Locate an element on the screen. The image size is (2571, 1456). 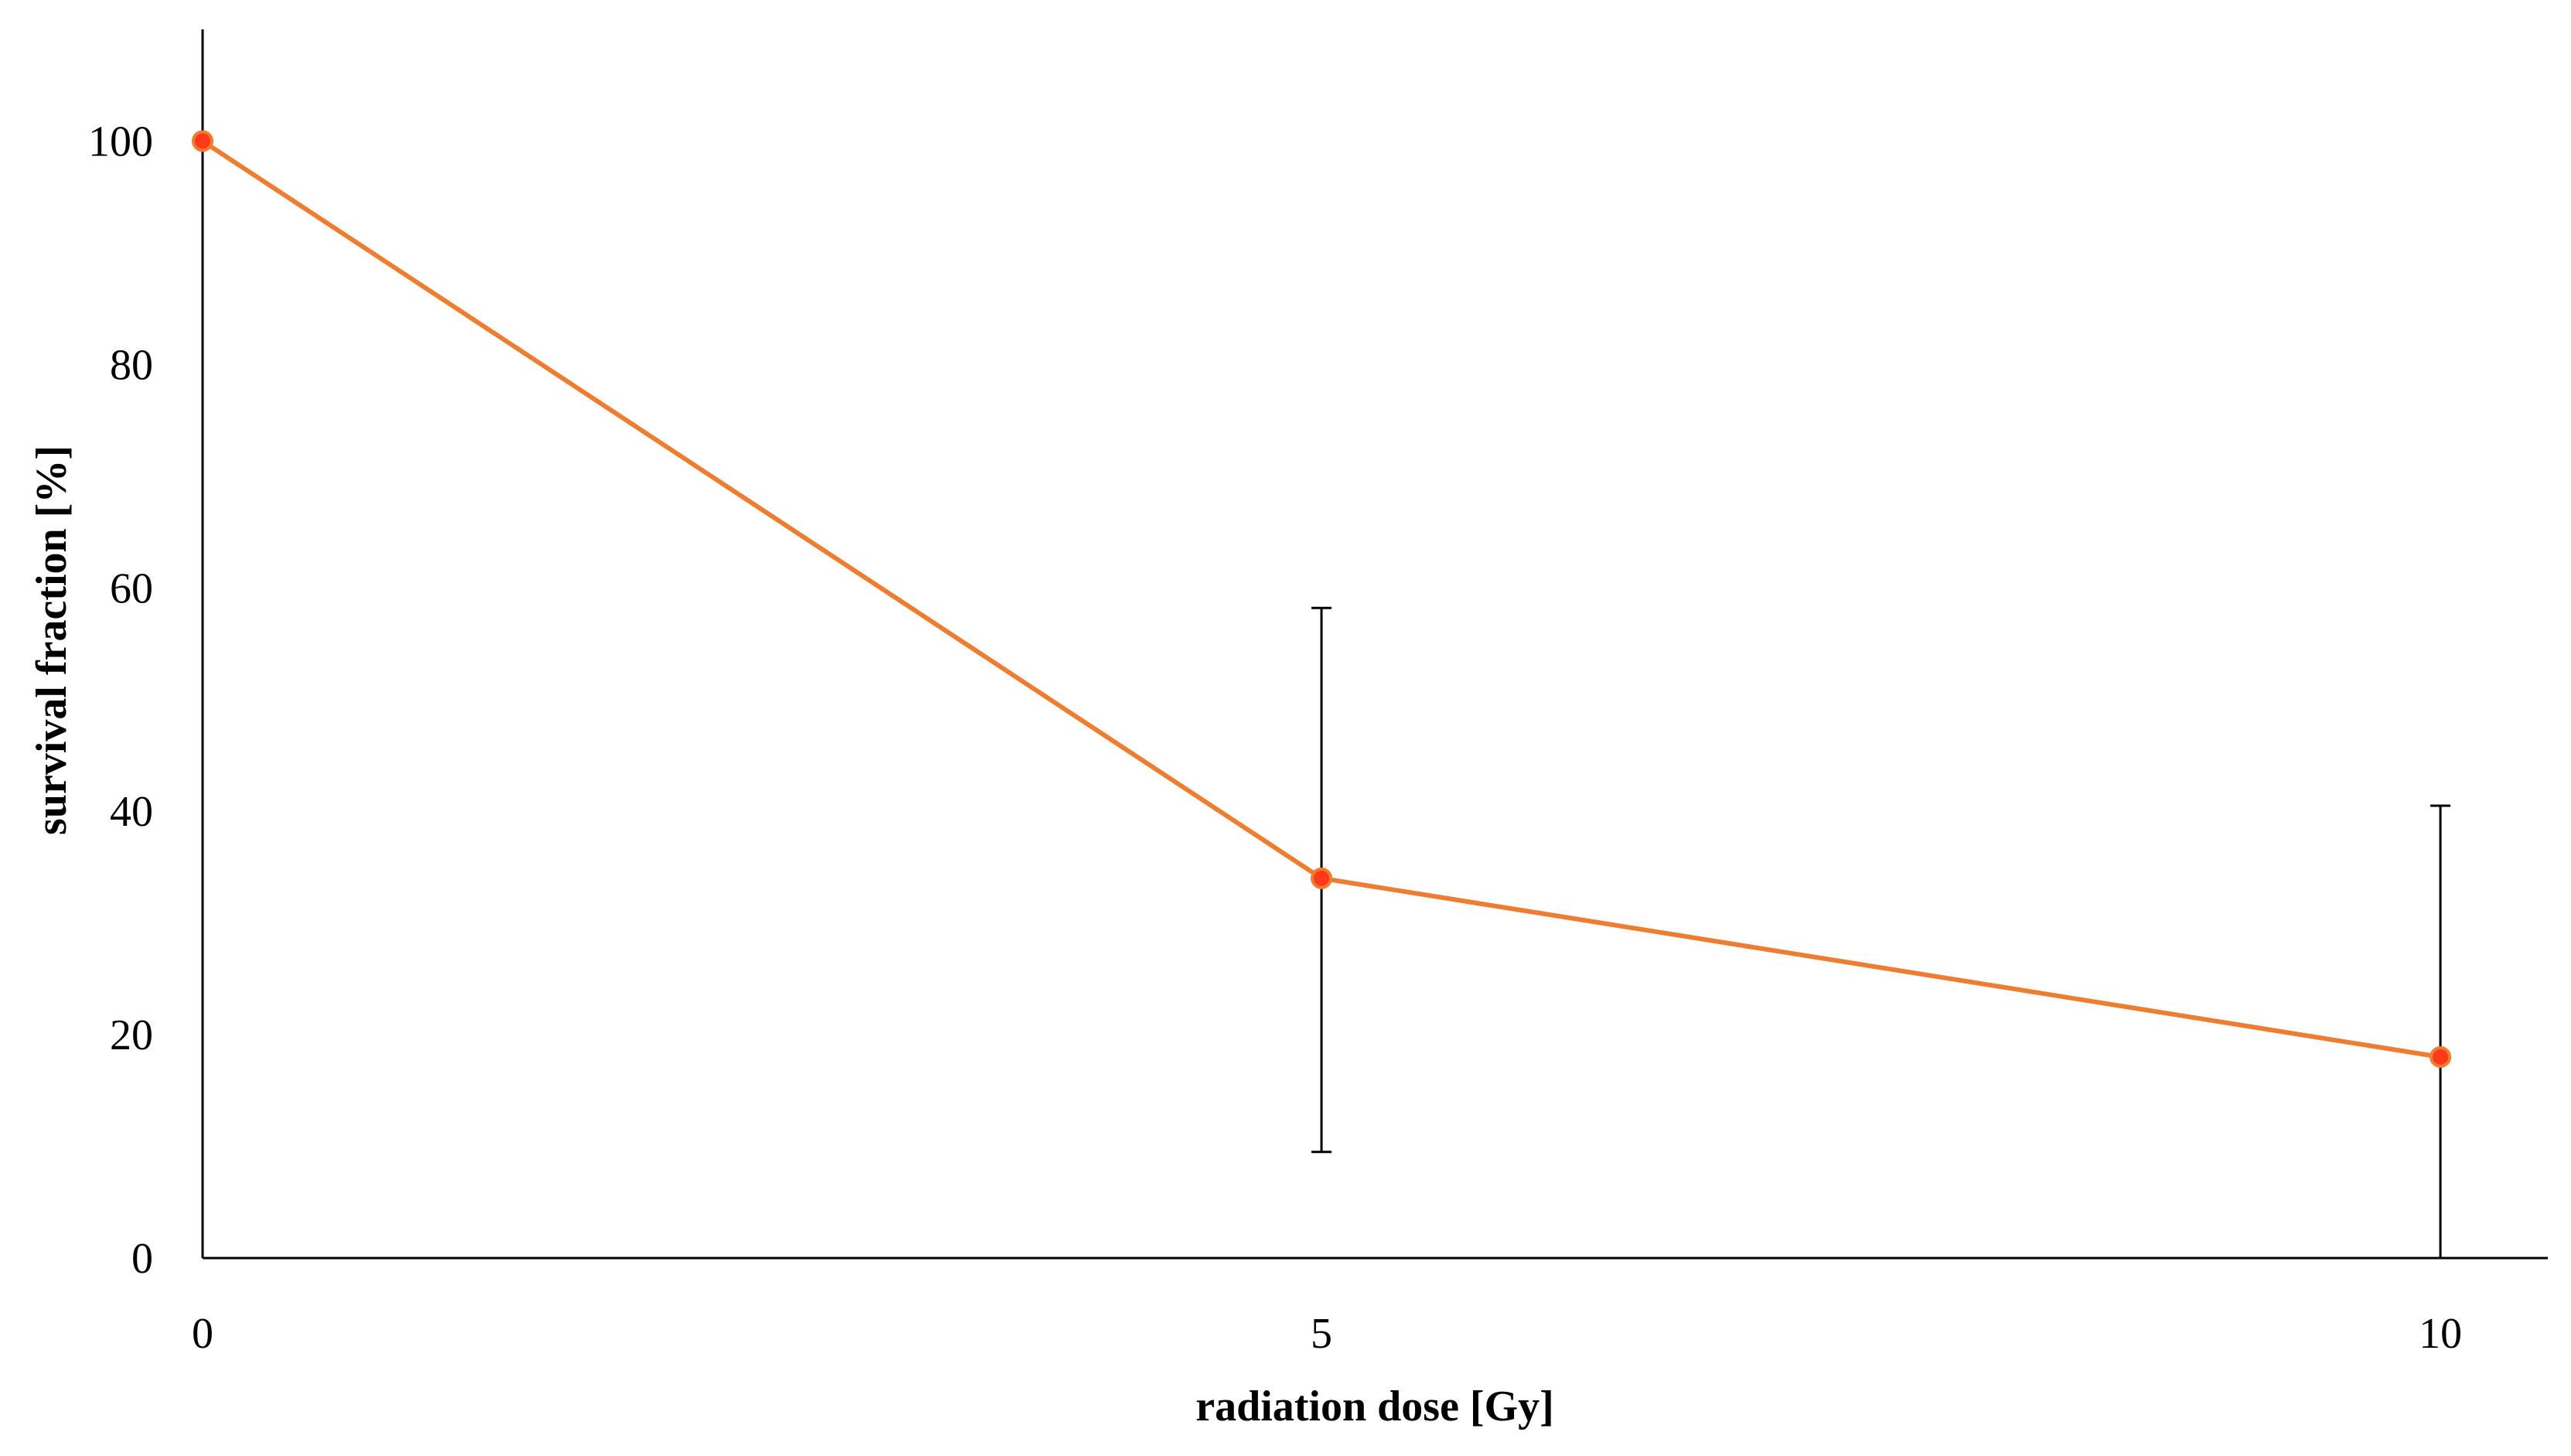
y-axis-title: survival fraction [%] is located at coordinates (52, 640).